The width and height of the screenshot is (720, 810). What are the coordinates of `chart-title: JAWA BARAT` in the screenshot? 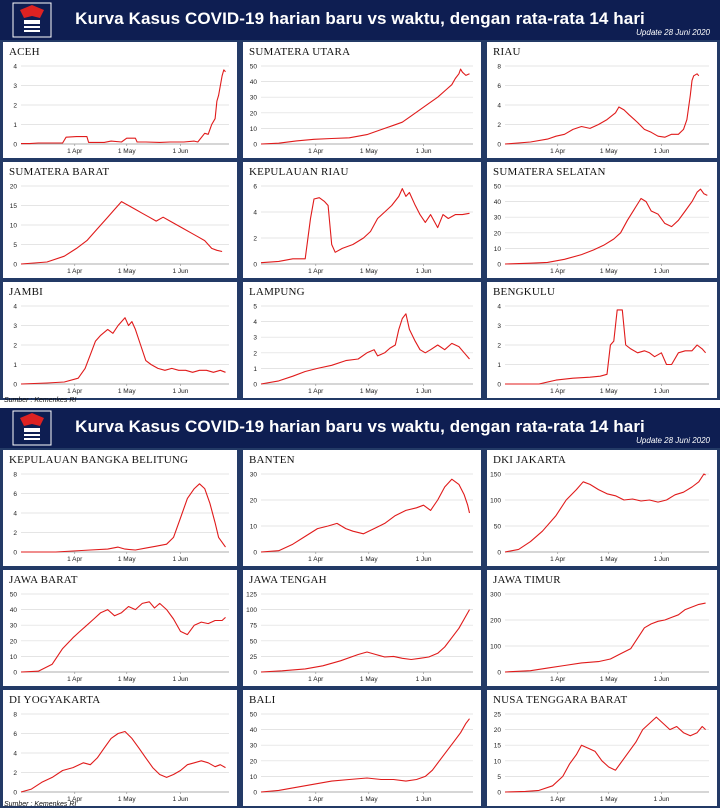 It's located at (43, 580).